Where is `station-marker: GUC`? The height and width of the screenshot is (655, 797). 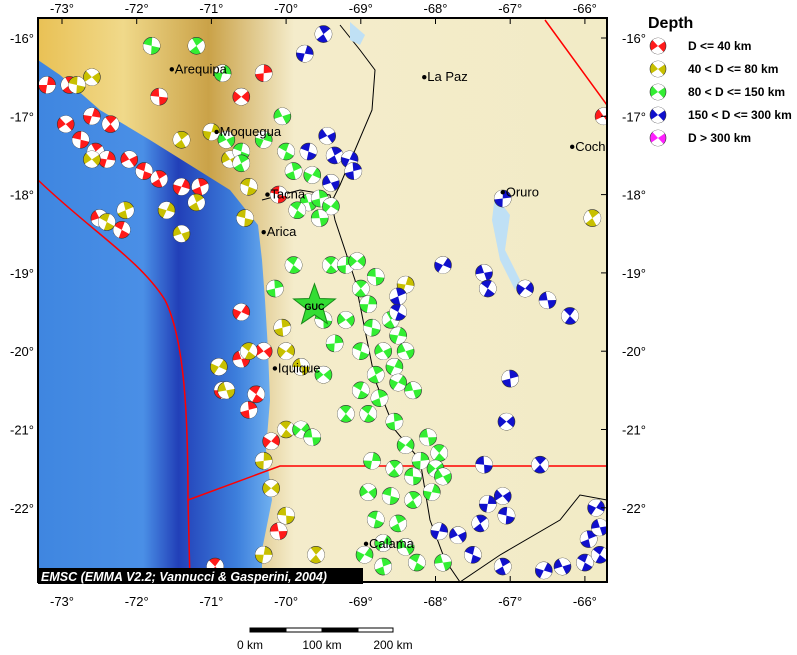
station-marker: GUC is located at coordinates (314, 303).